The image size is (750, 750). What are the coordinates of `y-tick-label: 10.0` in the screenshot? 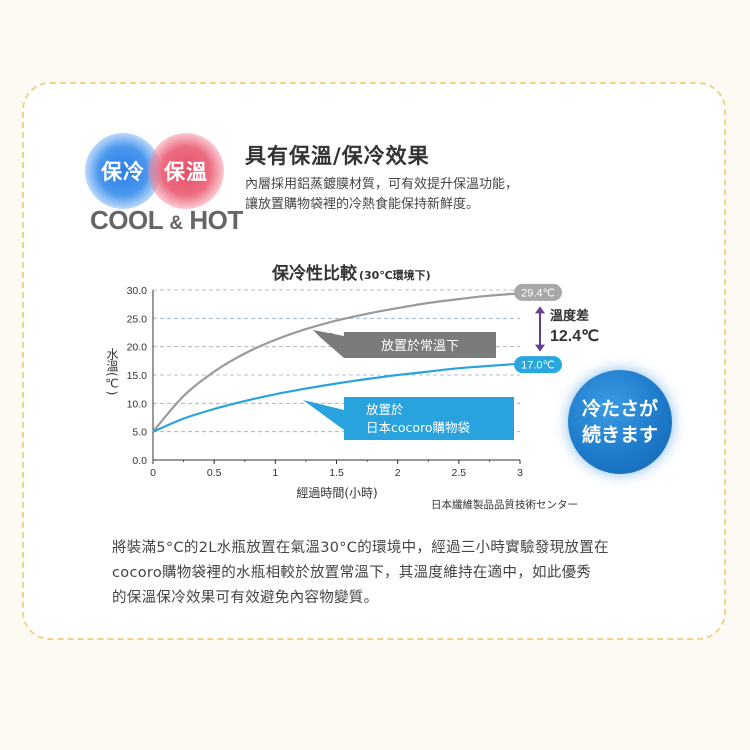 It's located at (137, 404).